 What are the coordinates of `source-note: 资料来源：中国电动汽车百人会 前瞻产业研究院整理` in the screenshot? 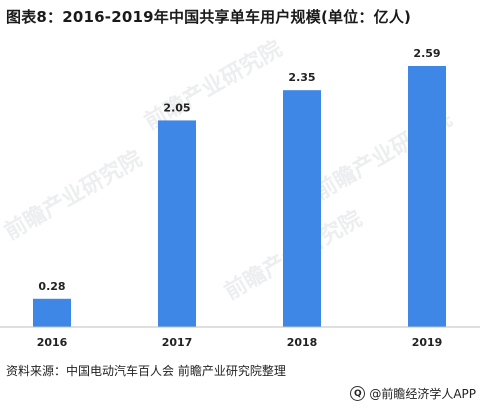 It's located at (146, 371).